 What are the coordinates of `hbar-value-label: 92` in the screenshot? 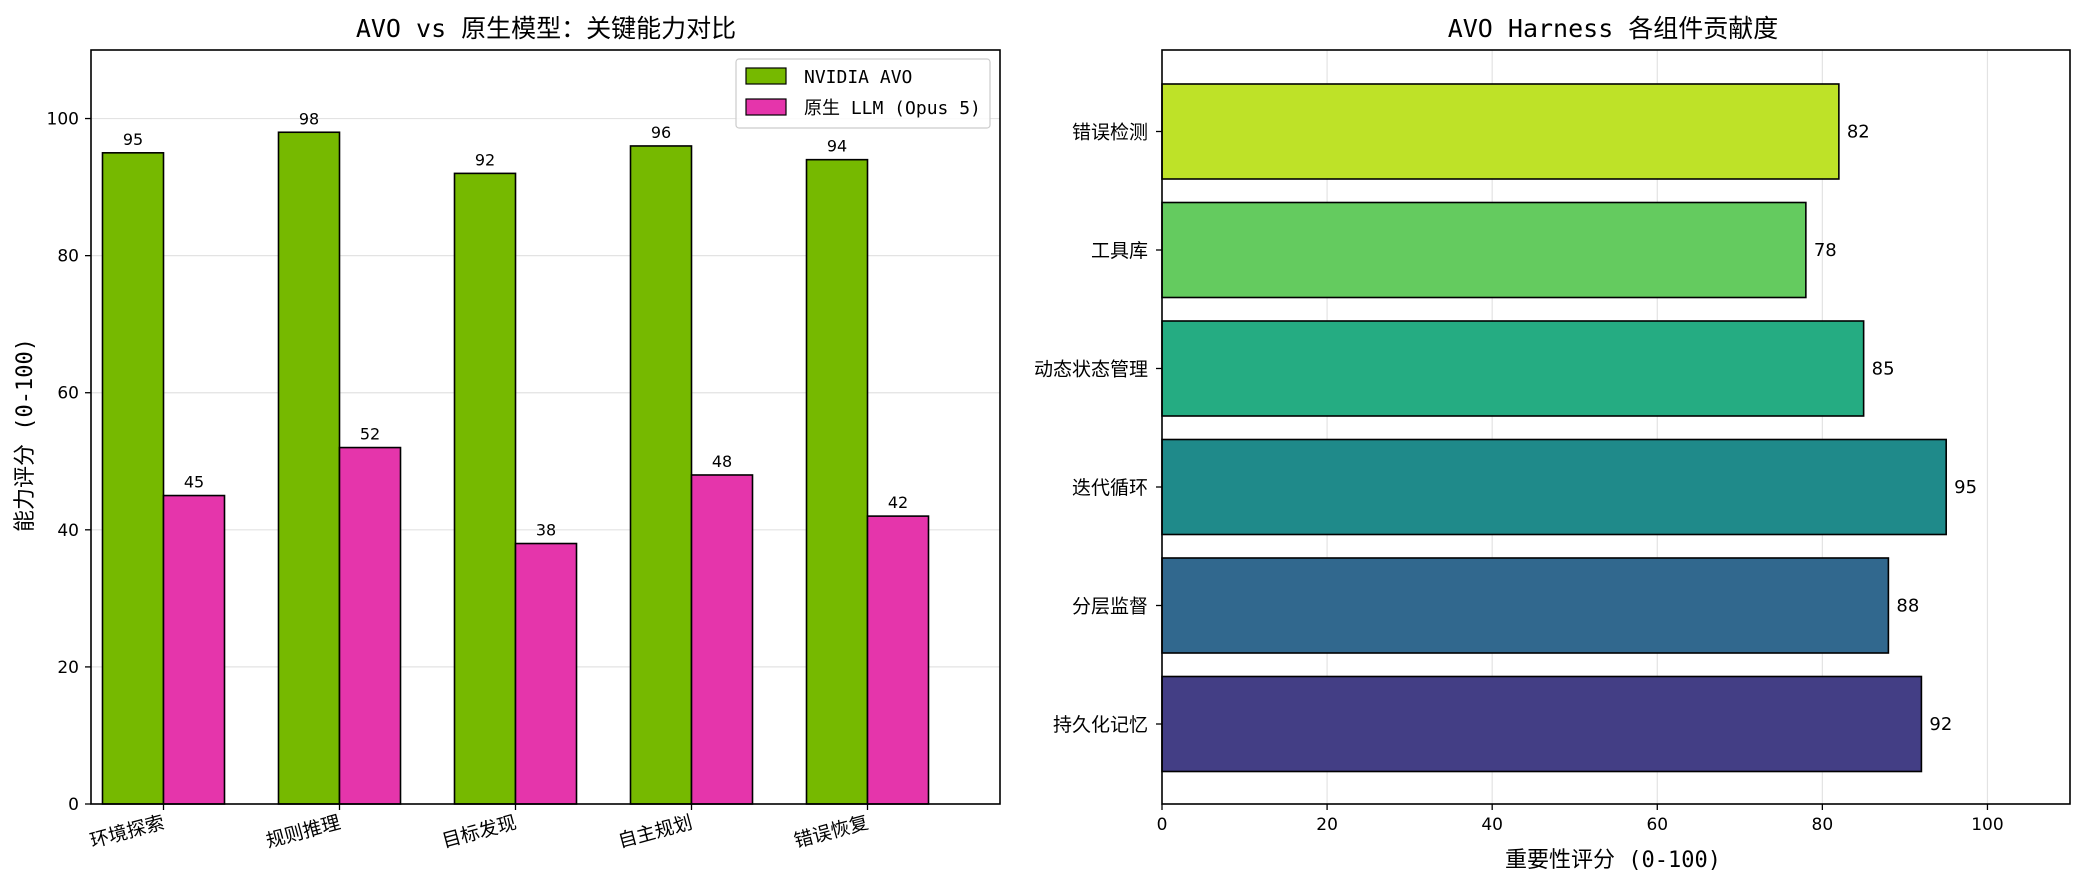 It's located at (1940, 724).